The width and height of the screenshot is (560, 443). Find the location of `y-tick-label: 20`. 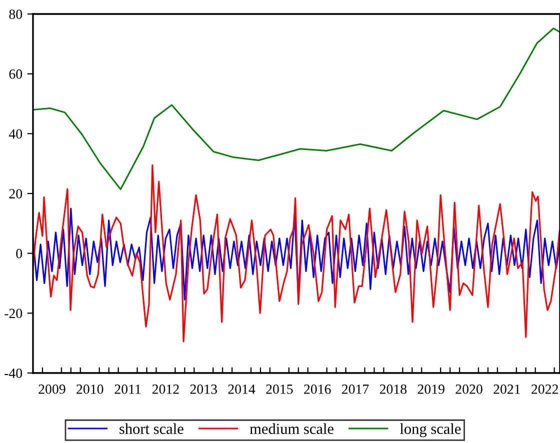

y-tick-label: 20 is located at coordinates (15, 193).